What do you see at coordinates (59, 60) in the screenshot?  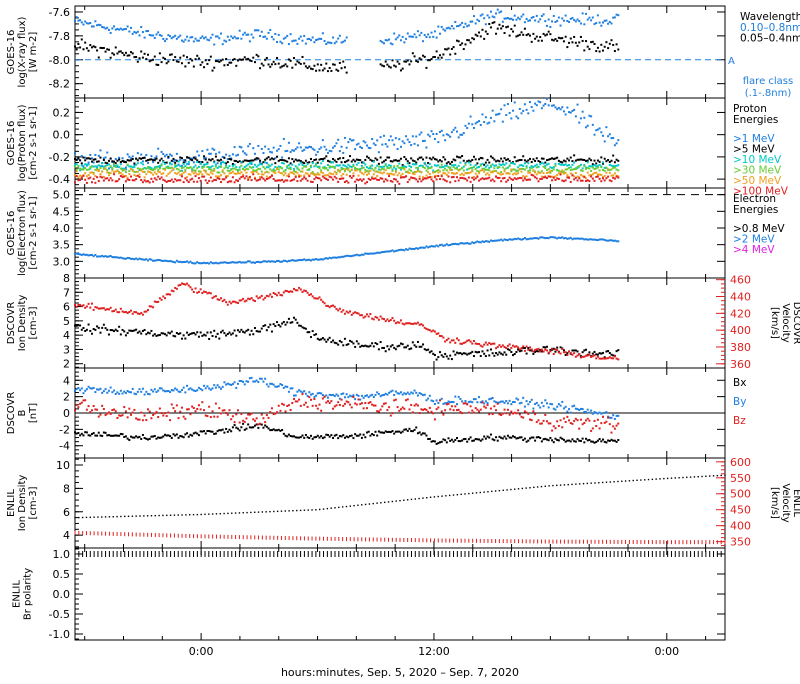 I see `y-tick-label: -8.0` at bounding box center [59, 60].